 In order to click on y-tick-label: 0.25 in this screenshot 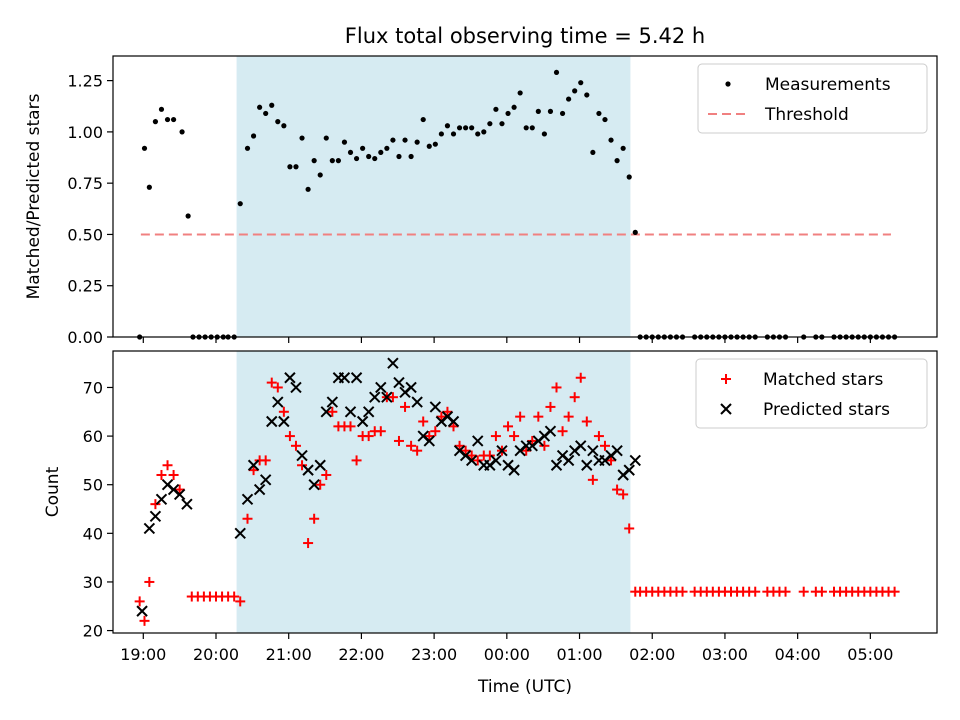, I will do `click(85, 286)`.